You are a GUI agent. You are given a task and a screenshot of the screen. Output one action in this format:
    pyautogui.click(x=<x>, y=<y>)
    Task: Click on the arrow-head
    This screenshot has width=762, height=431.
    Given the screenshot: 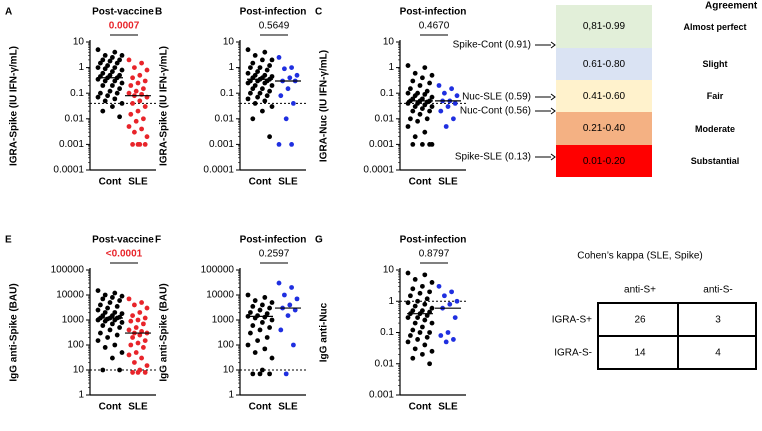 What is the action you would take?
    pyautogui.click(x=553, y=97)
    